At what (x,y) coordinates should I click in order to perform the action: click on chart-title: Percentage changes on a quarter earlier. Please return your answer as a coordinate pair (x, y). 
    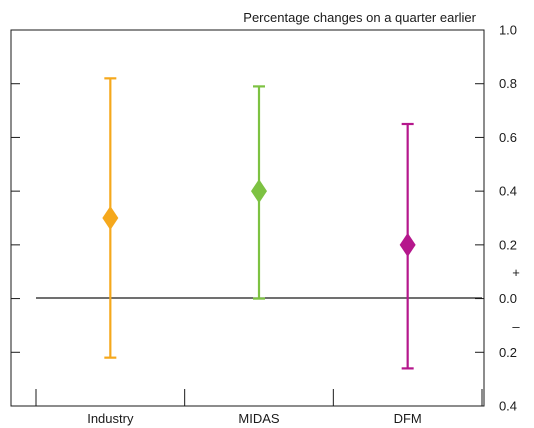
    Looking at the image, I should click on (359, 17).